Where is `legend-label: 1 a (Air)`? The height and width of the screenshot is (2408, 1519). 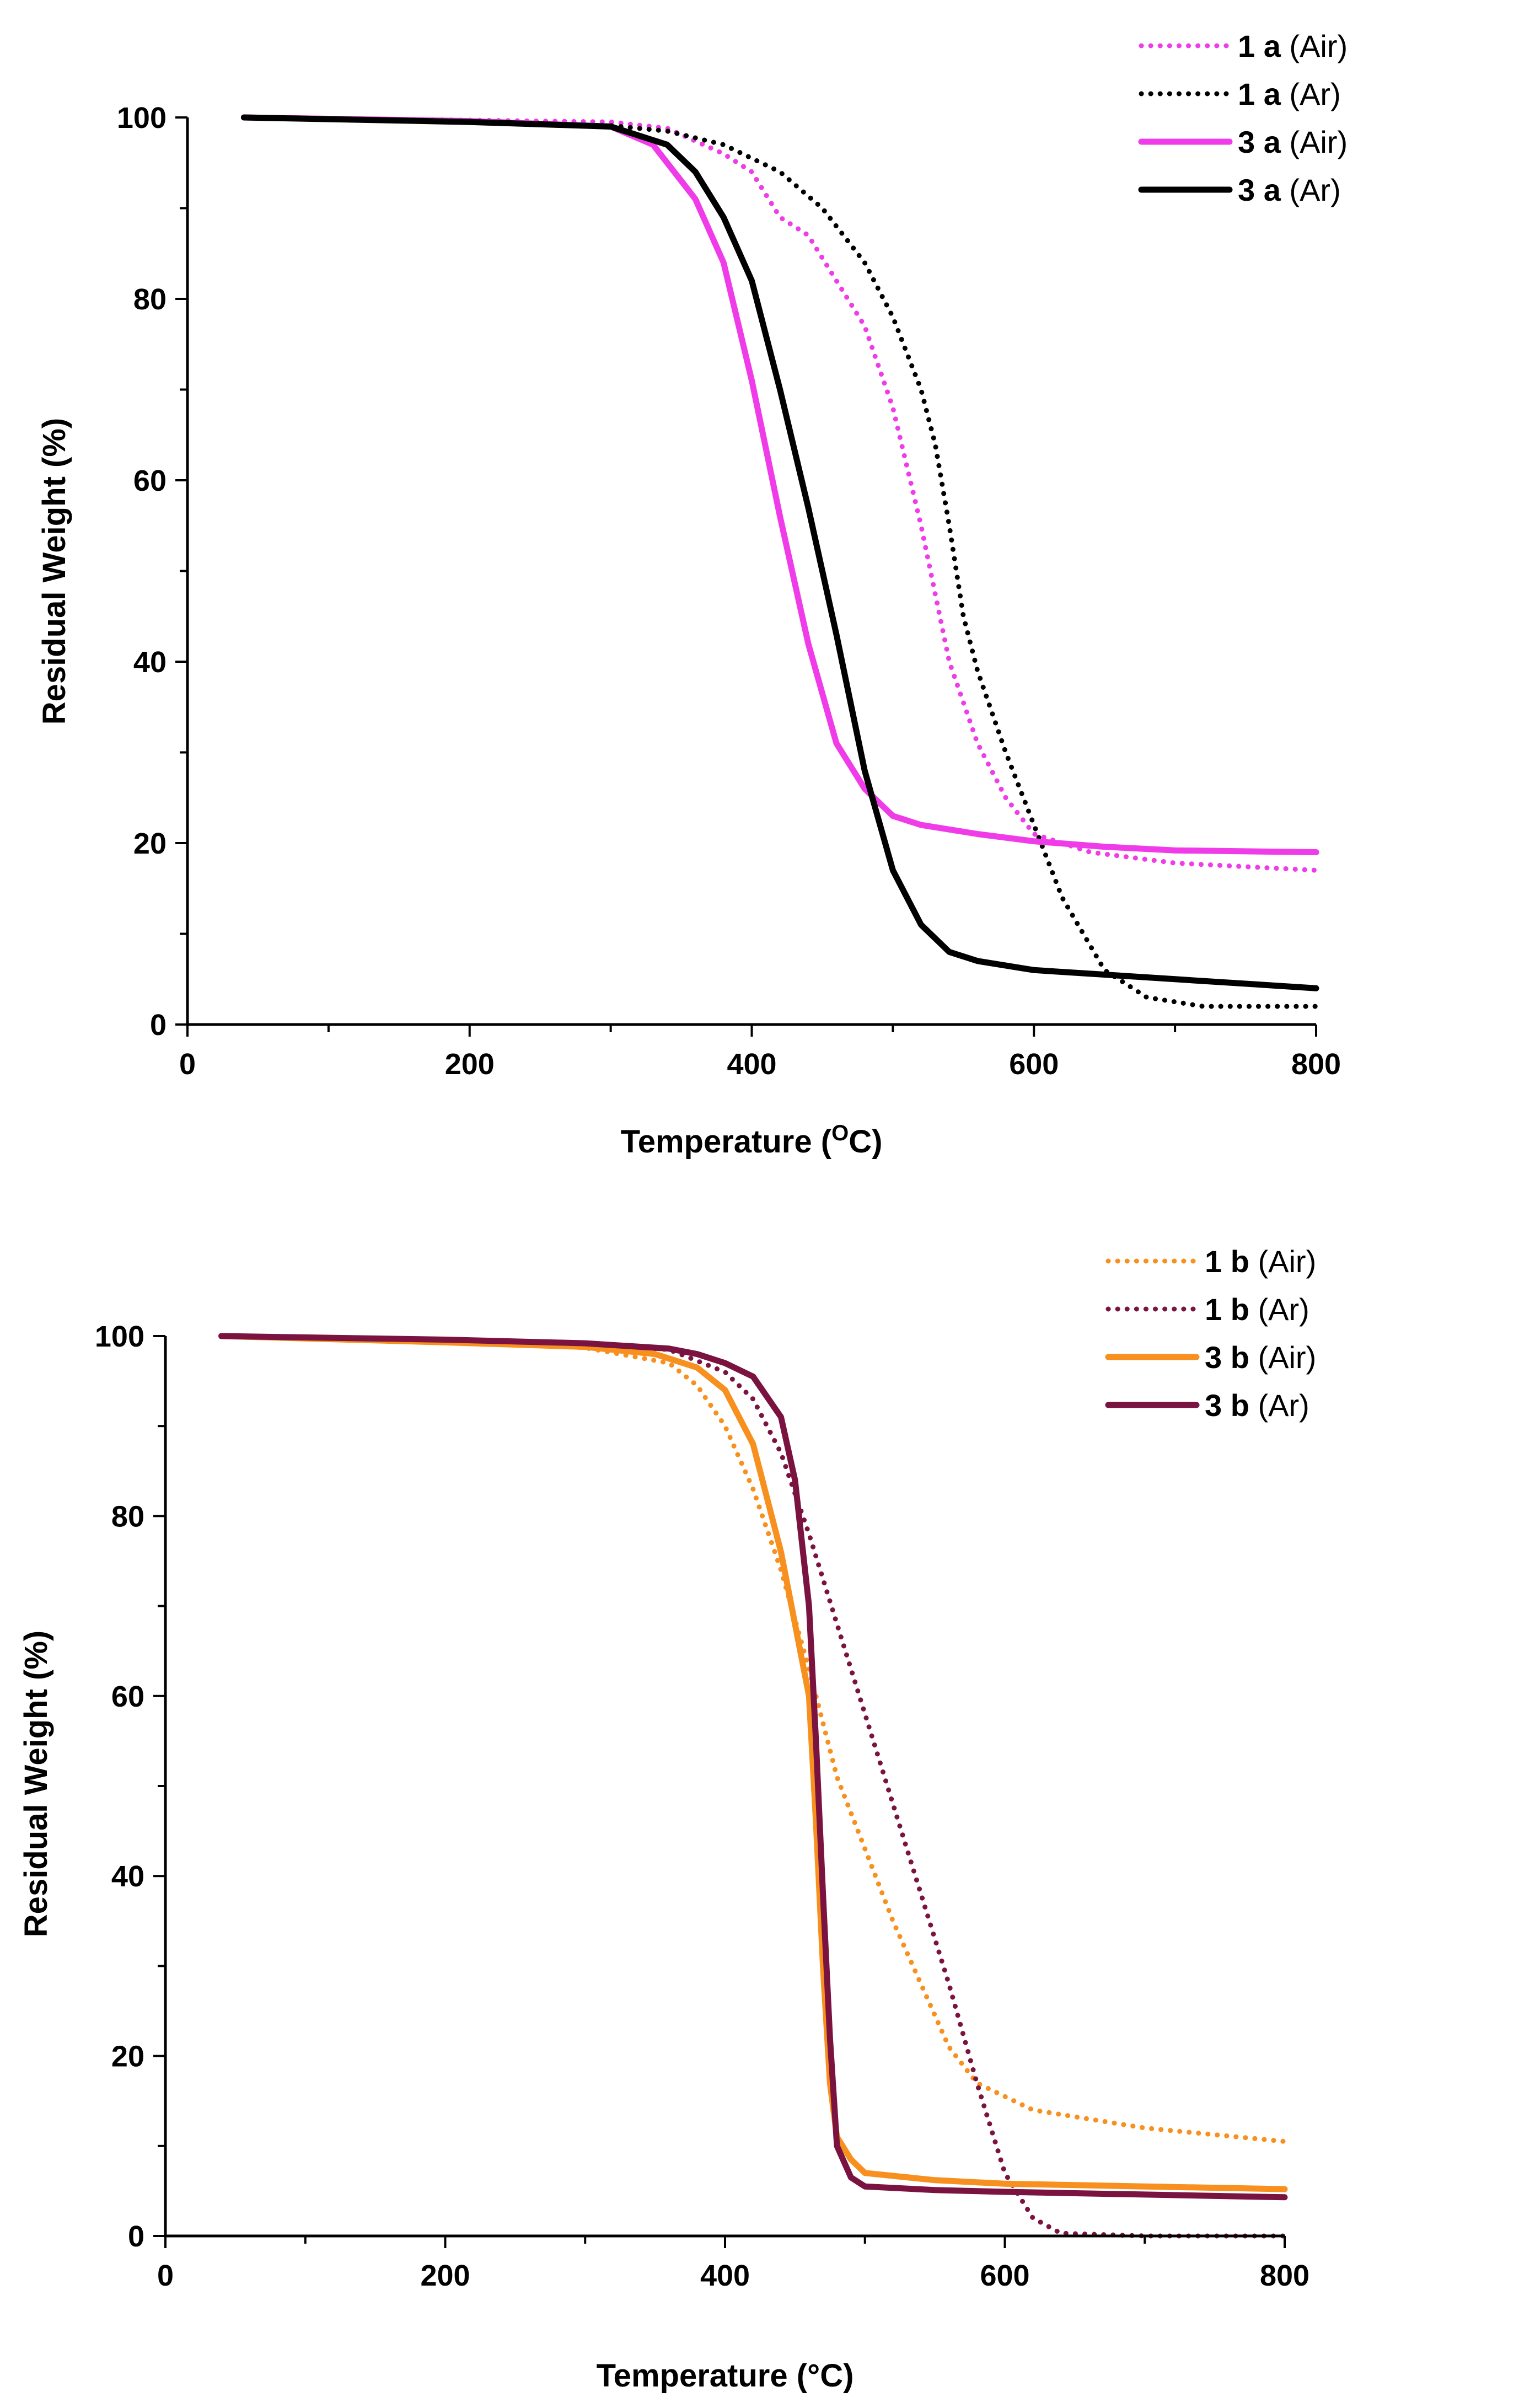
legend-label: 1 a (Air) is located at coordinates (1293, 46).